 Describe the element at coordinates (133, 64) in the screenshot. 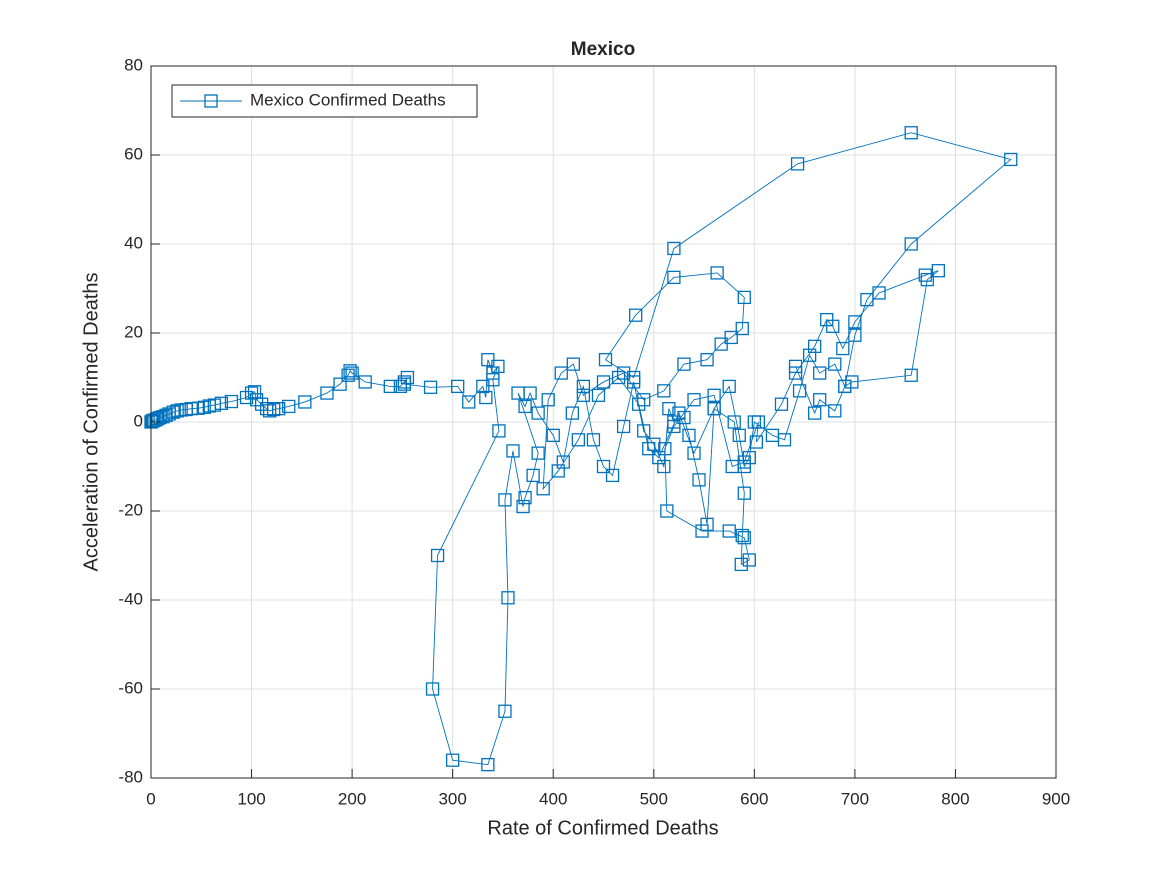

I see `y-tick-label: 80` at that location.